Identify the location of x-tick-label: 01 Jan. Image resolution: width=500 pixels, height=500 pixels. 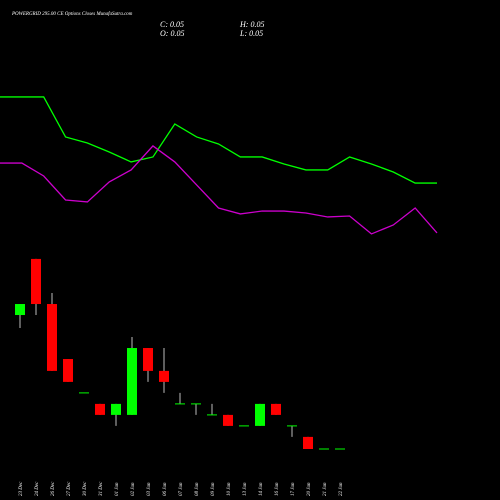
(117, 489).